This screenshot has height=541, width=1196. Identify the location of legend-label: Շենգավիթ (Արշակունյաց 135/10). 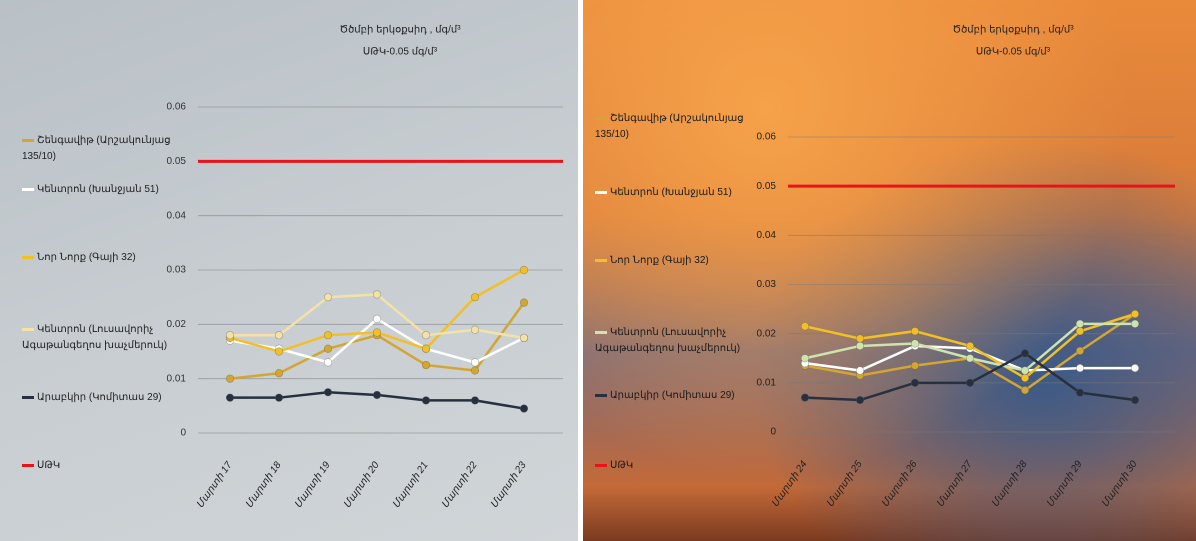
(96, 148).